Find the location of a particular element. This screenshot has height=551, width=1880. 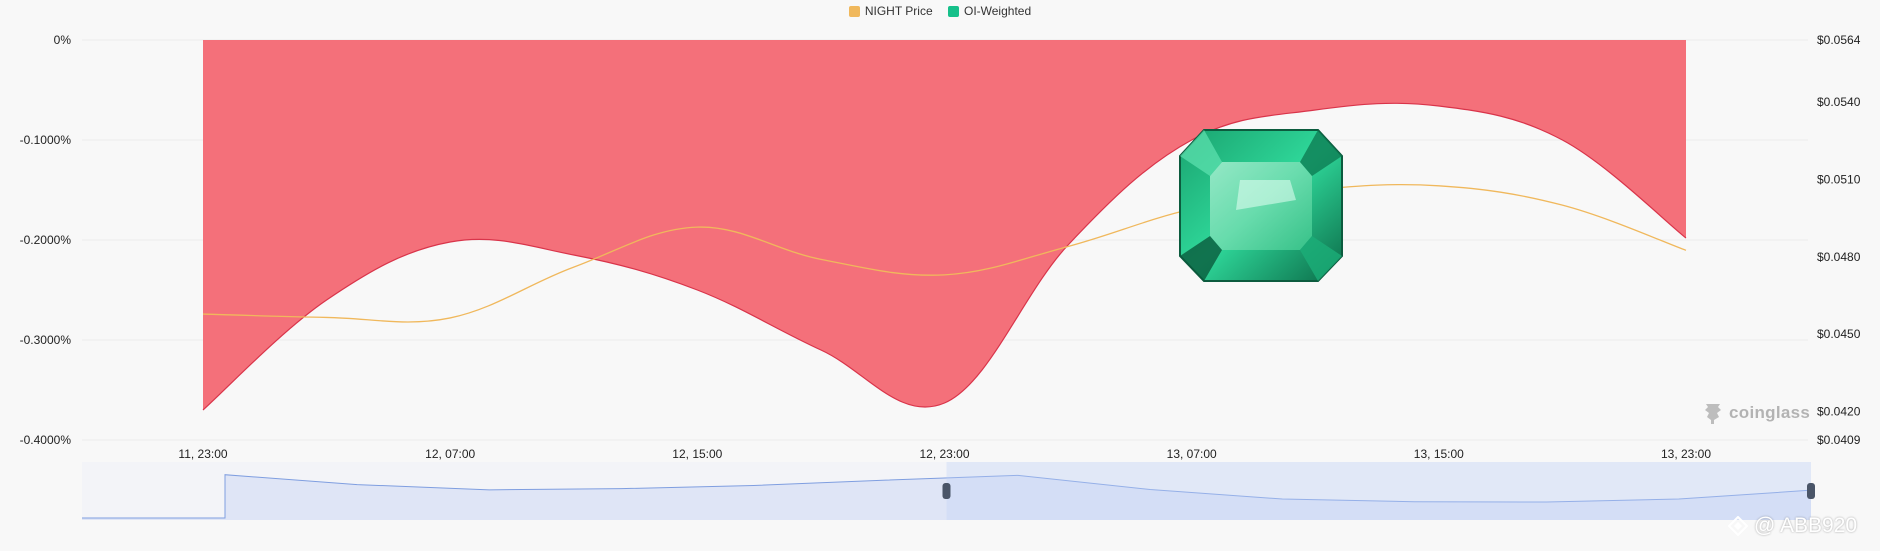

legend-item-oi-weighted: OI-Weighted is located at coordinates (989, 11).